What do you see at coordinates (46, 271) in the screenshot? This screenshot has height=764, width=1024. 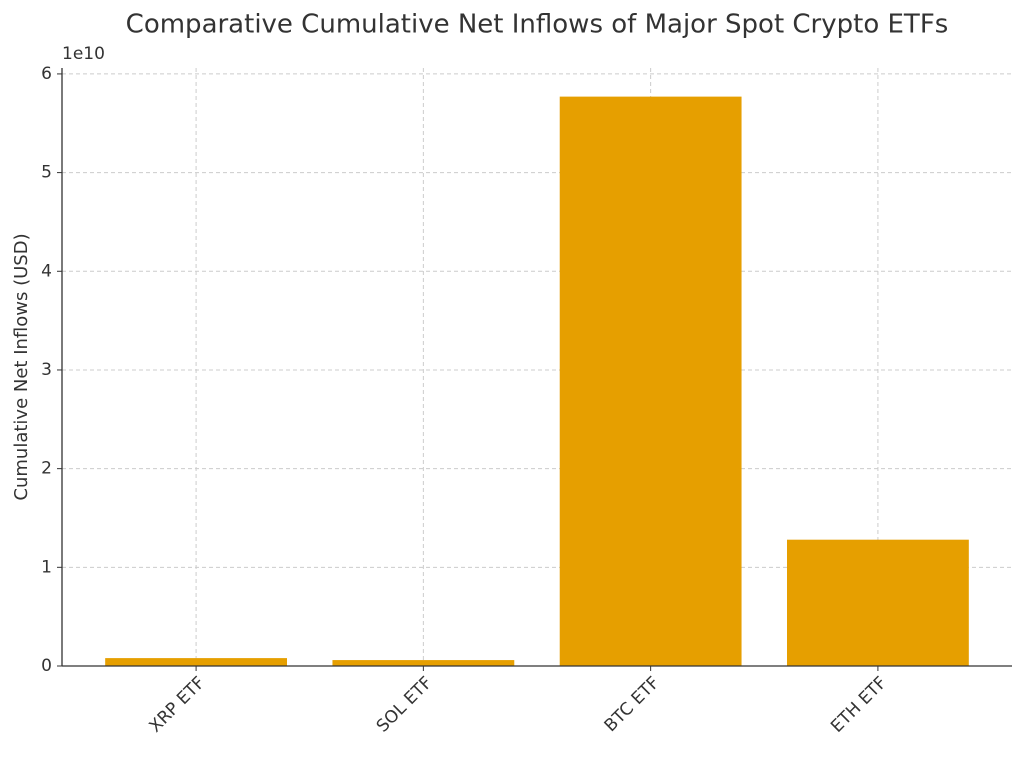 I see `y-tick-label: 4` at bounding box center [46, 271].